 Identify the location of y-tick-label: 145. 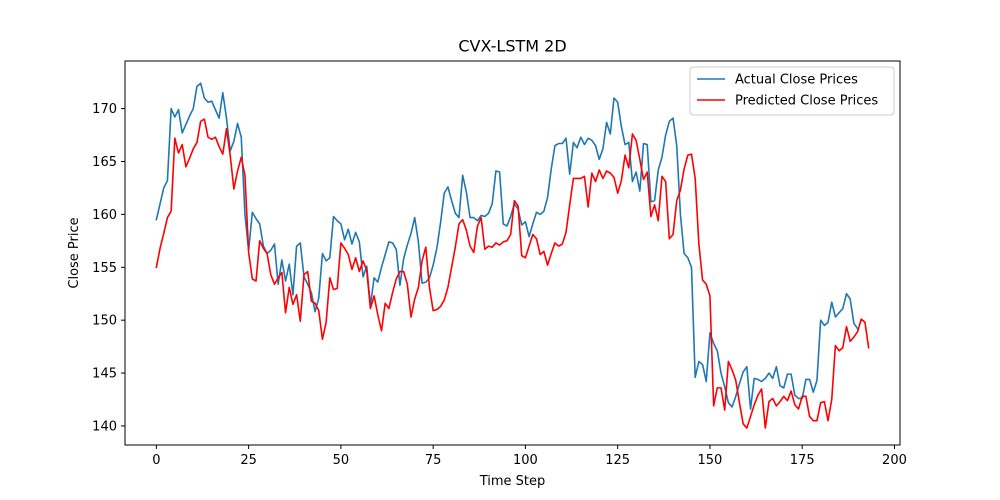
(104, 374).